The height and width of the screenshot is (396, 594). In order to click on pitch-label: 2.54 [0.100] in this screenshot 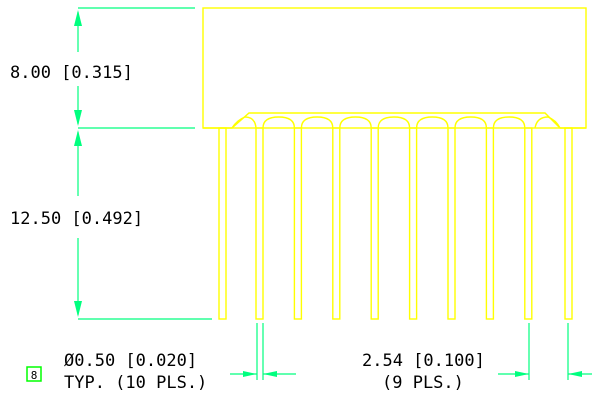, I will do `click(423, 361)`.